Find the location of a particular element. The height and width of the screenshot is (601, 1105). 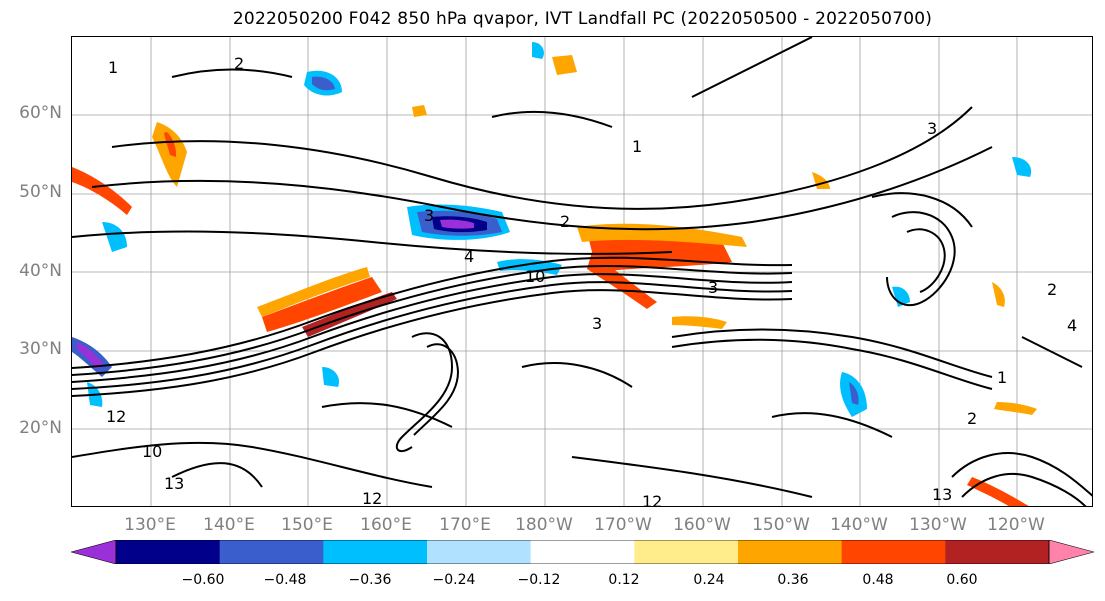

lon-label-130w: 130°W is located at coordinates (938, 525).